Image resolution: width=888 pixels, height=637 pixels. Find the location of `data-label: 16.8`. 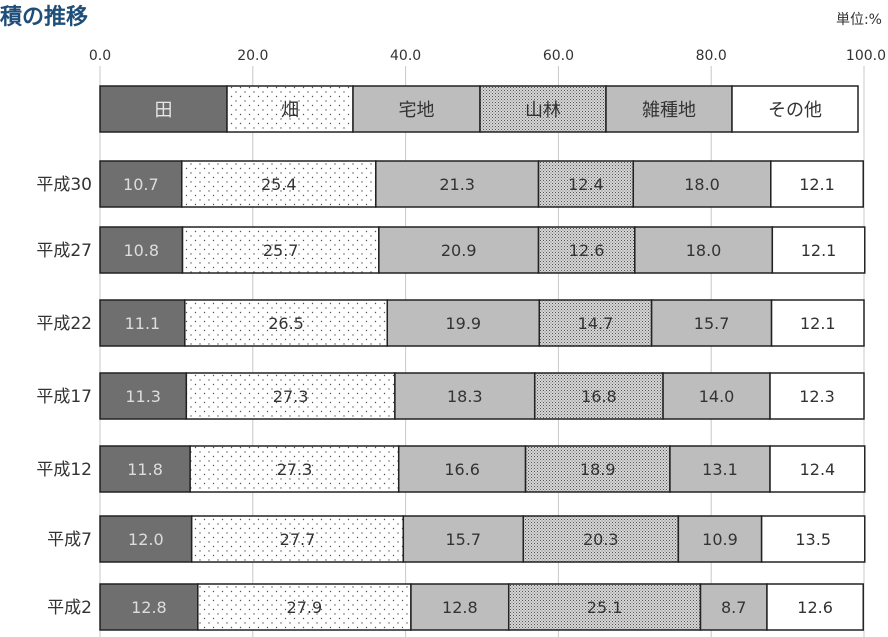

data-label: 16.8 is located at coordinates (599, 396).